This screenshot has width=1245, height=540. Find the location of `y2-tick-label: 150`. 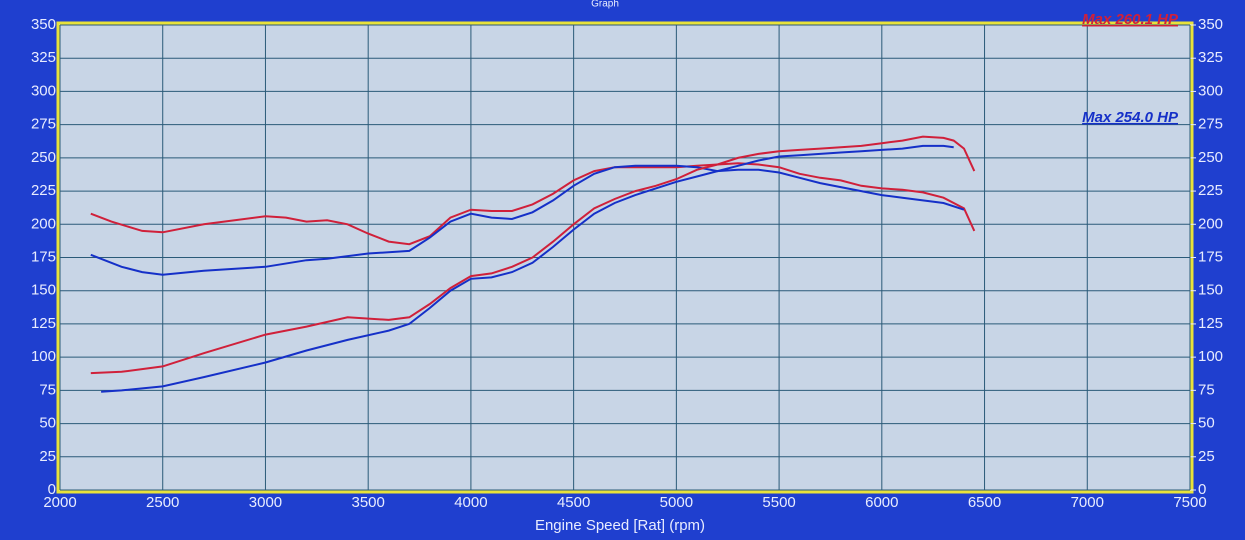

y2-tick-label: 150 is located at coordinates (1210, 290).